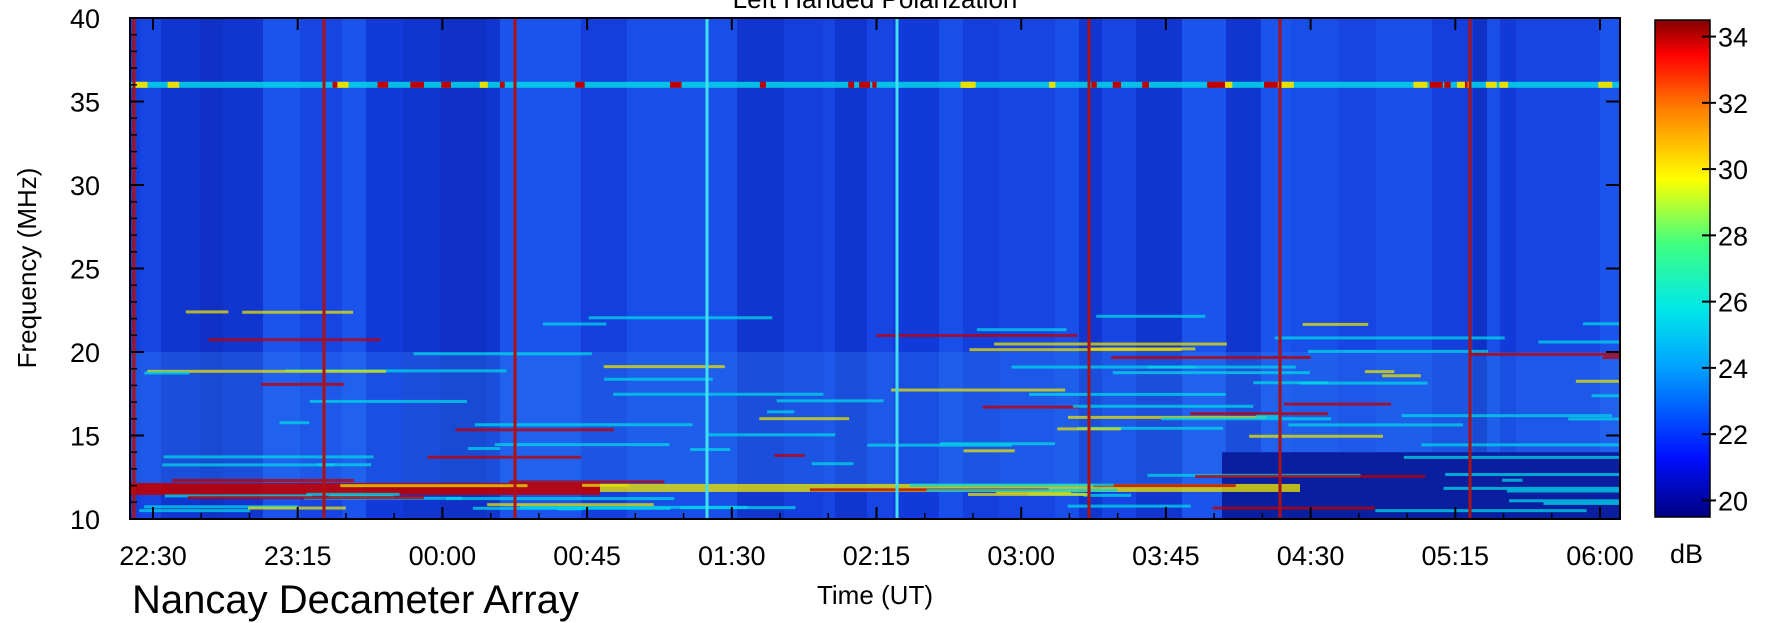 The height and width of the screenshot is (623, 1774). I want to click on colorbar, so click(1682, 268).